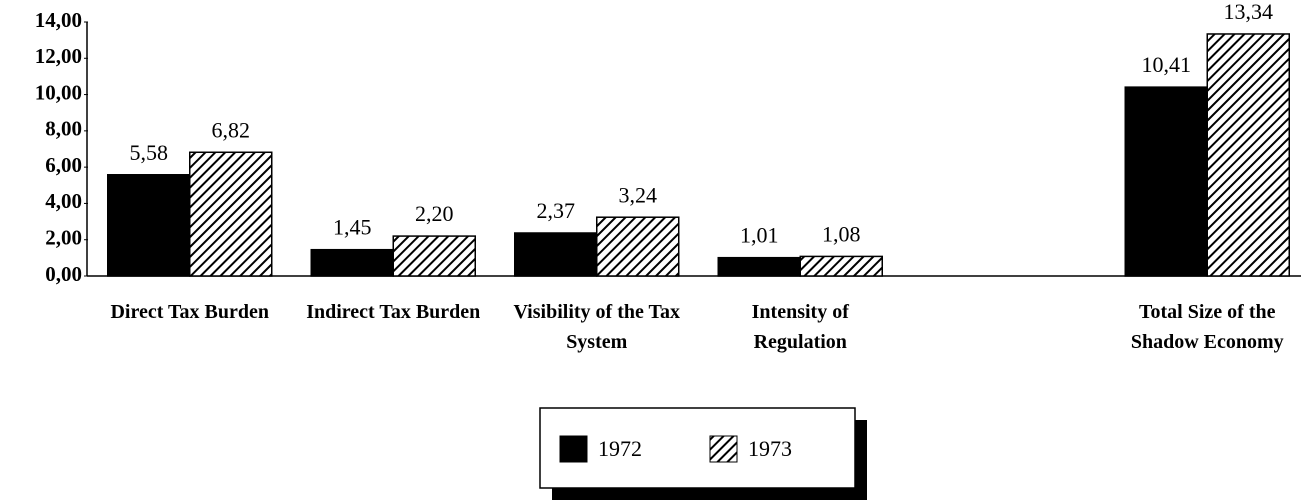 This screenshot has width=1309, height=502. I want to click on value-label: 10,41, so click(1167, 64).